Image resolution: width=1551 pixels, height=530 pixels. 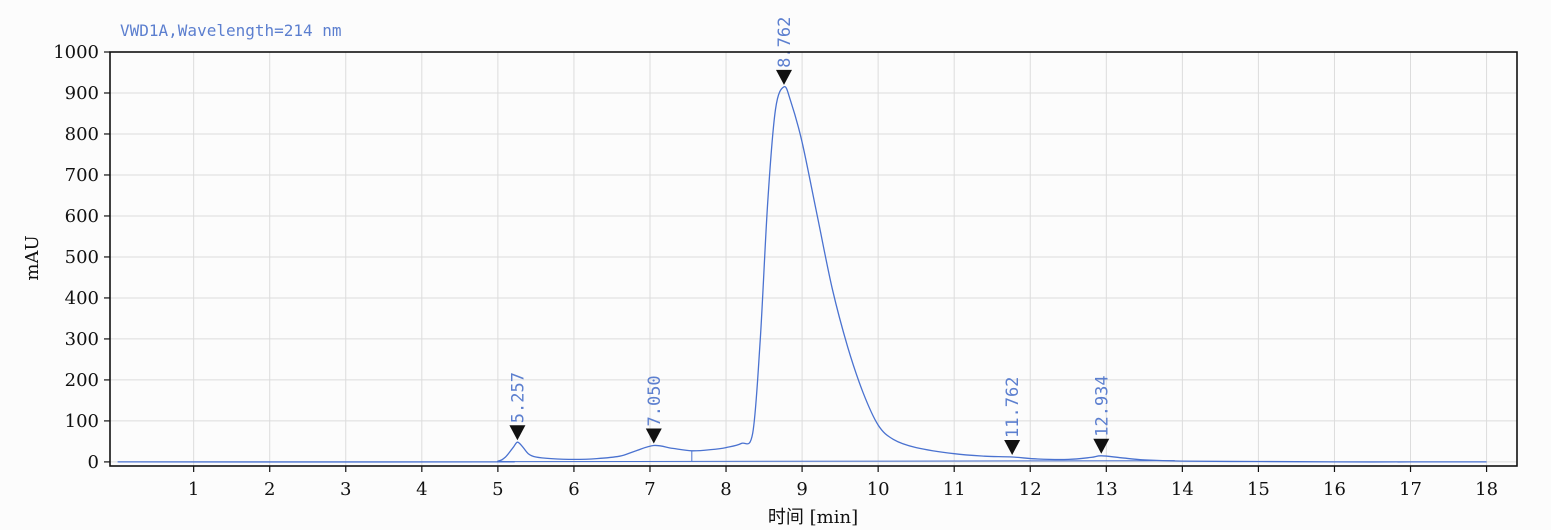 I want to click on y-axis-title: mAU, so click(x=32, y=257).